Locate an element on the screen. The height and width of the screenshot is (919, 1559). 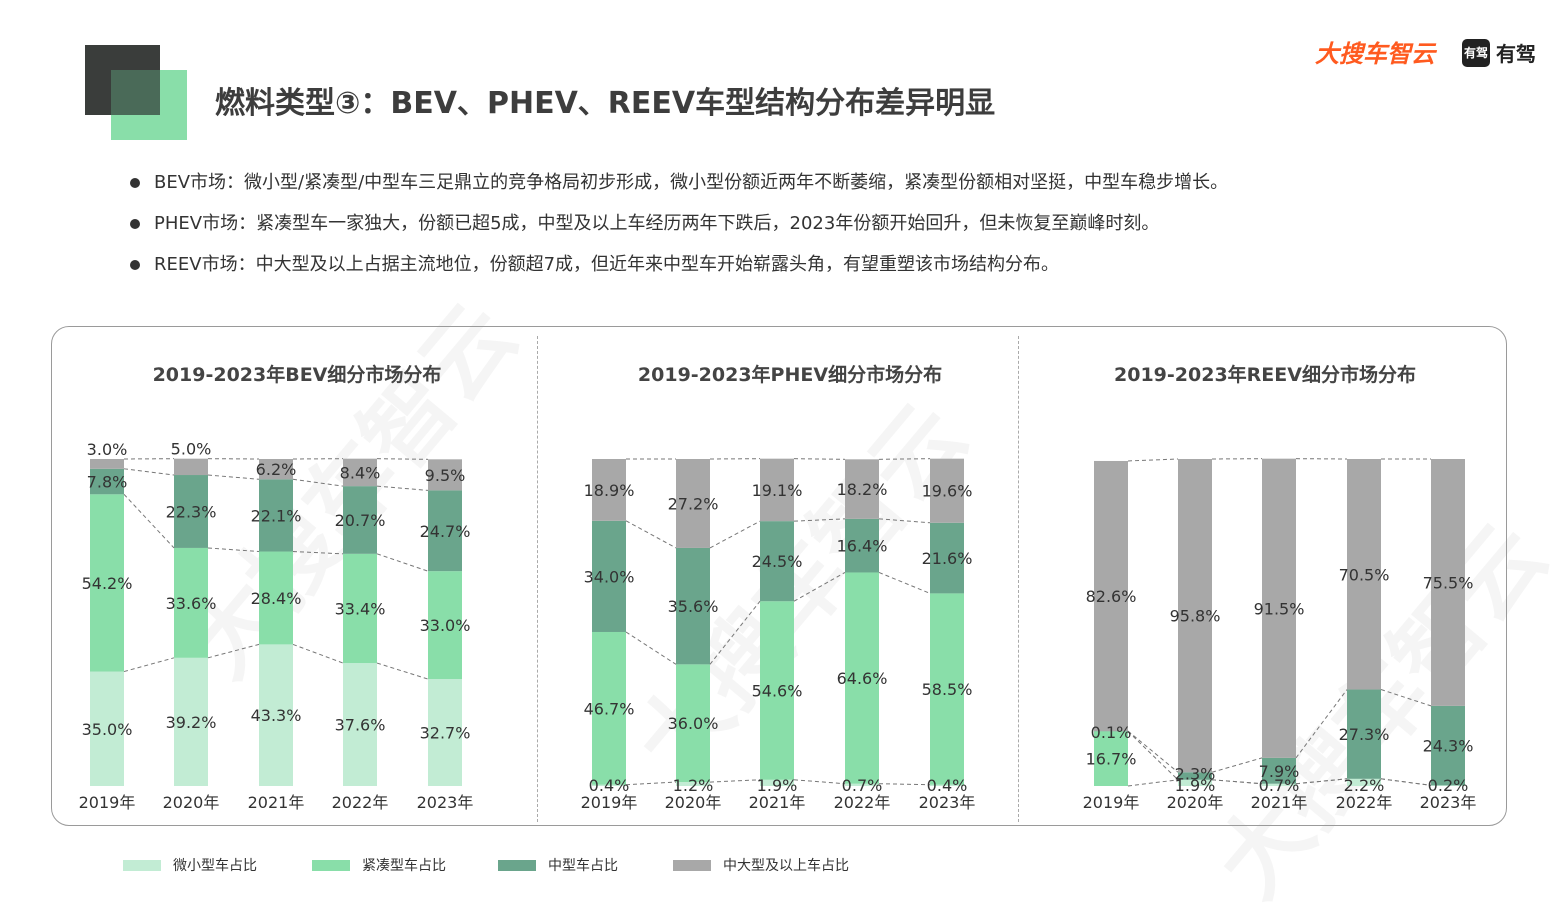
legend-label-large: 中大型及以上车占比 is located at coordinates (786, 865).